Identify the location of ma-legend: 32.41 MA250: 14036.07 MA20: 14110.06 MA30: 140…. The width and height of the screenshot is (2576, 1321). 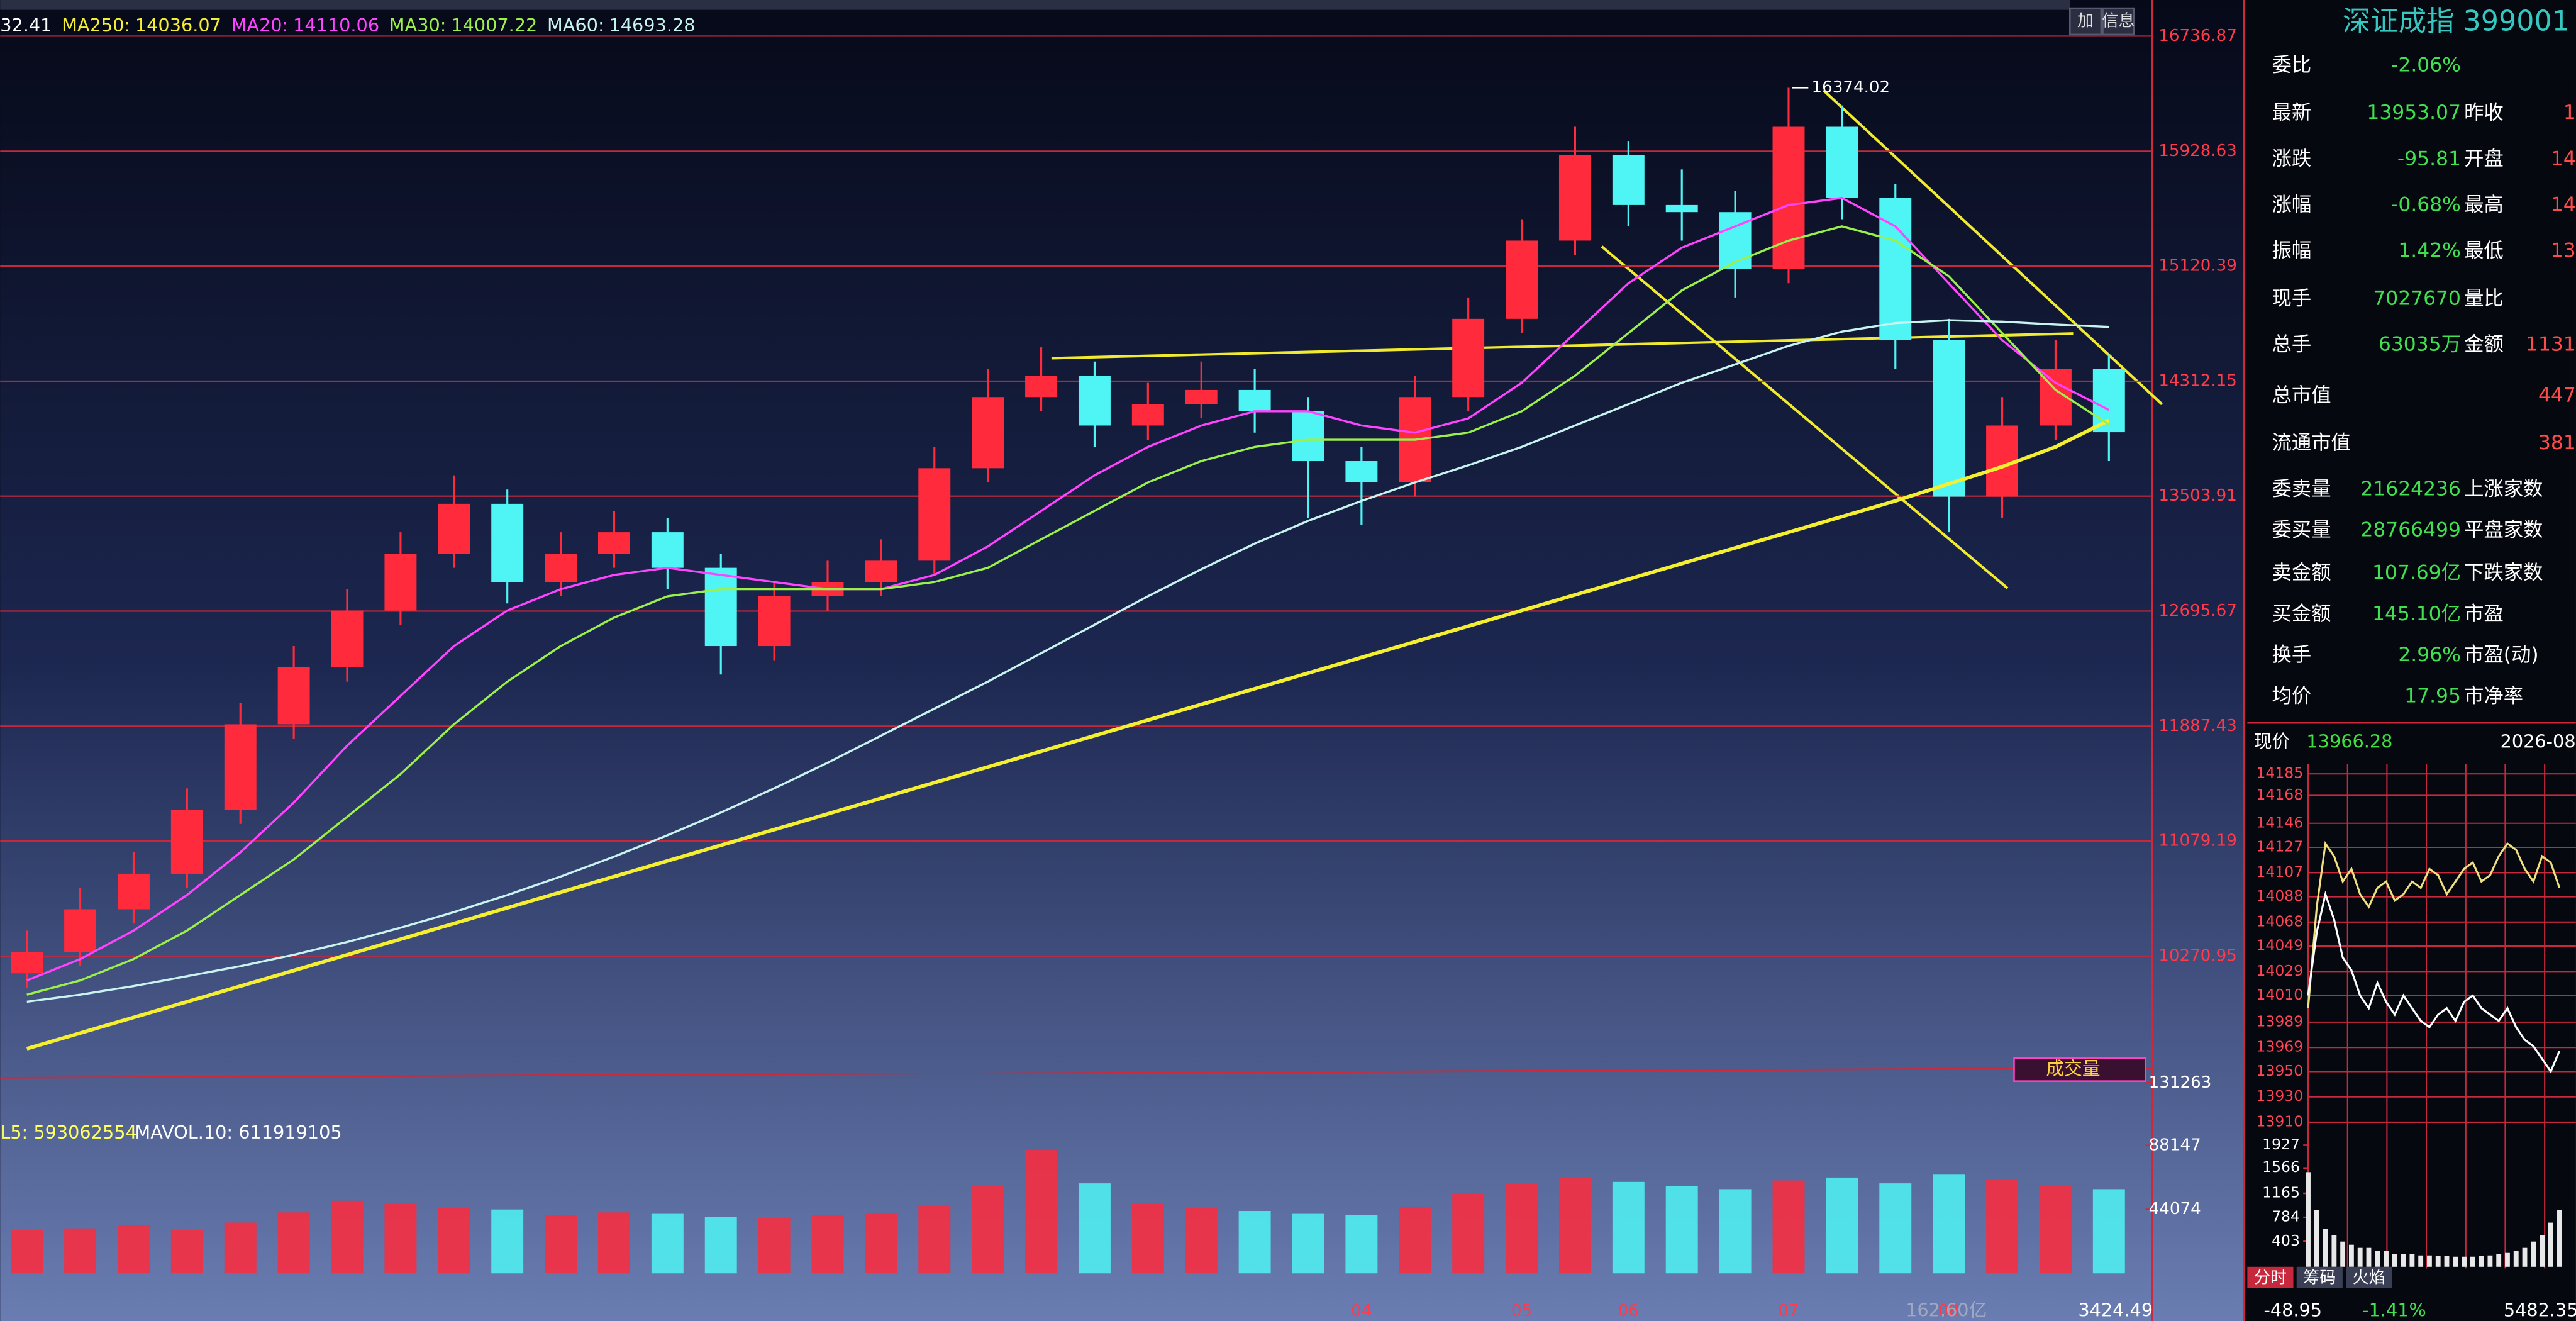
(347, 25).